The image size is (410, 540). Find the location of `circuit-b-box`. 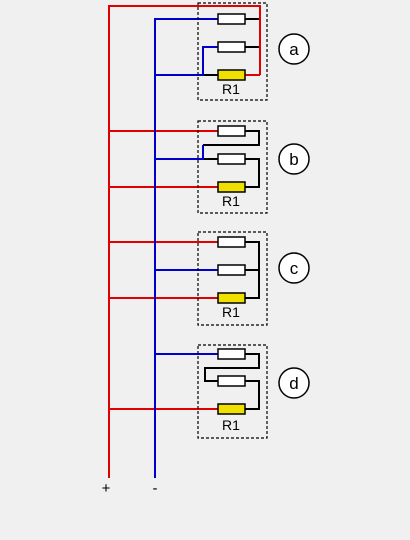

circuit-b-box is located at coordinates (232, 167).